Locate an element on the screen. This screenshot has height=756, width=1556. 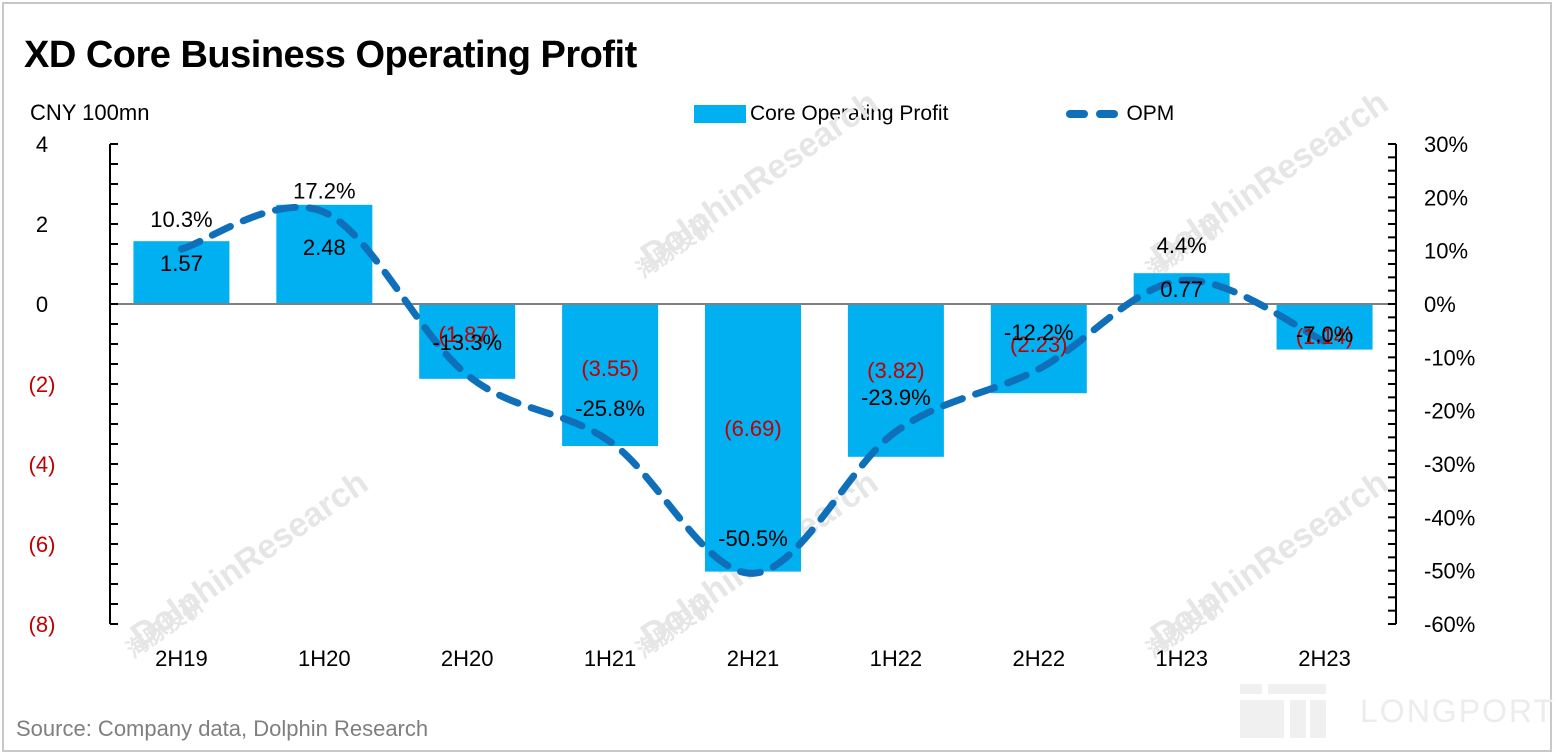
x-tick-label: 2H19 is located at coordinates (181, 658).